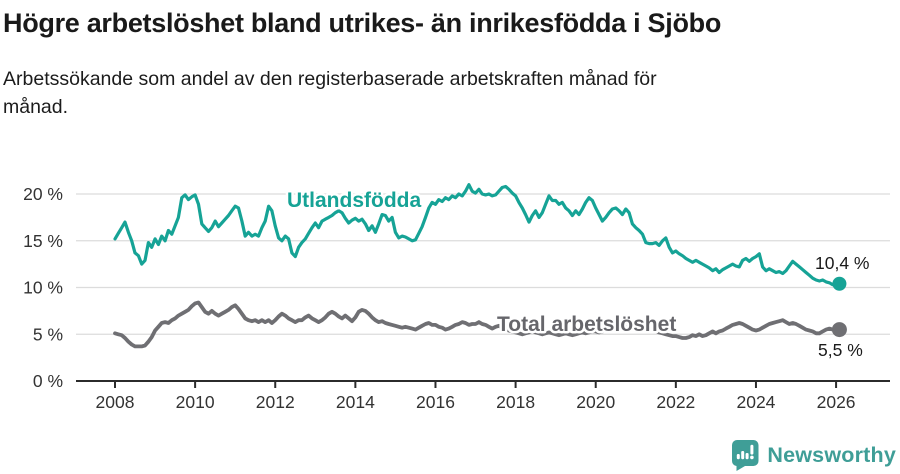 The height and width of the screenshot is (474, 900). What do you see at coordinates (354, 200) in the screenshot?
I see `series-label-utlandsfodda: Utlandsfödda` at bounding box center [354, 200].